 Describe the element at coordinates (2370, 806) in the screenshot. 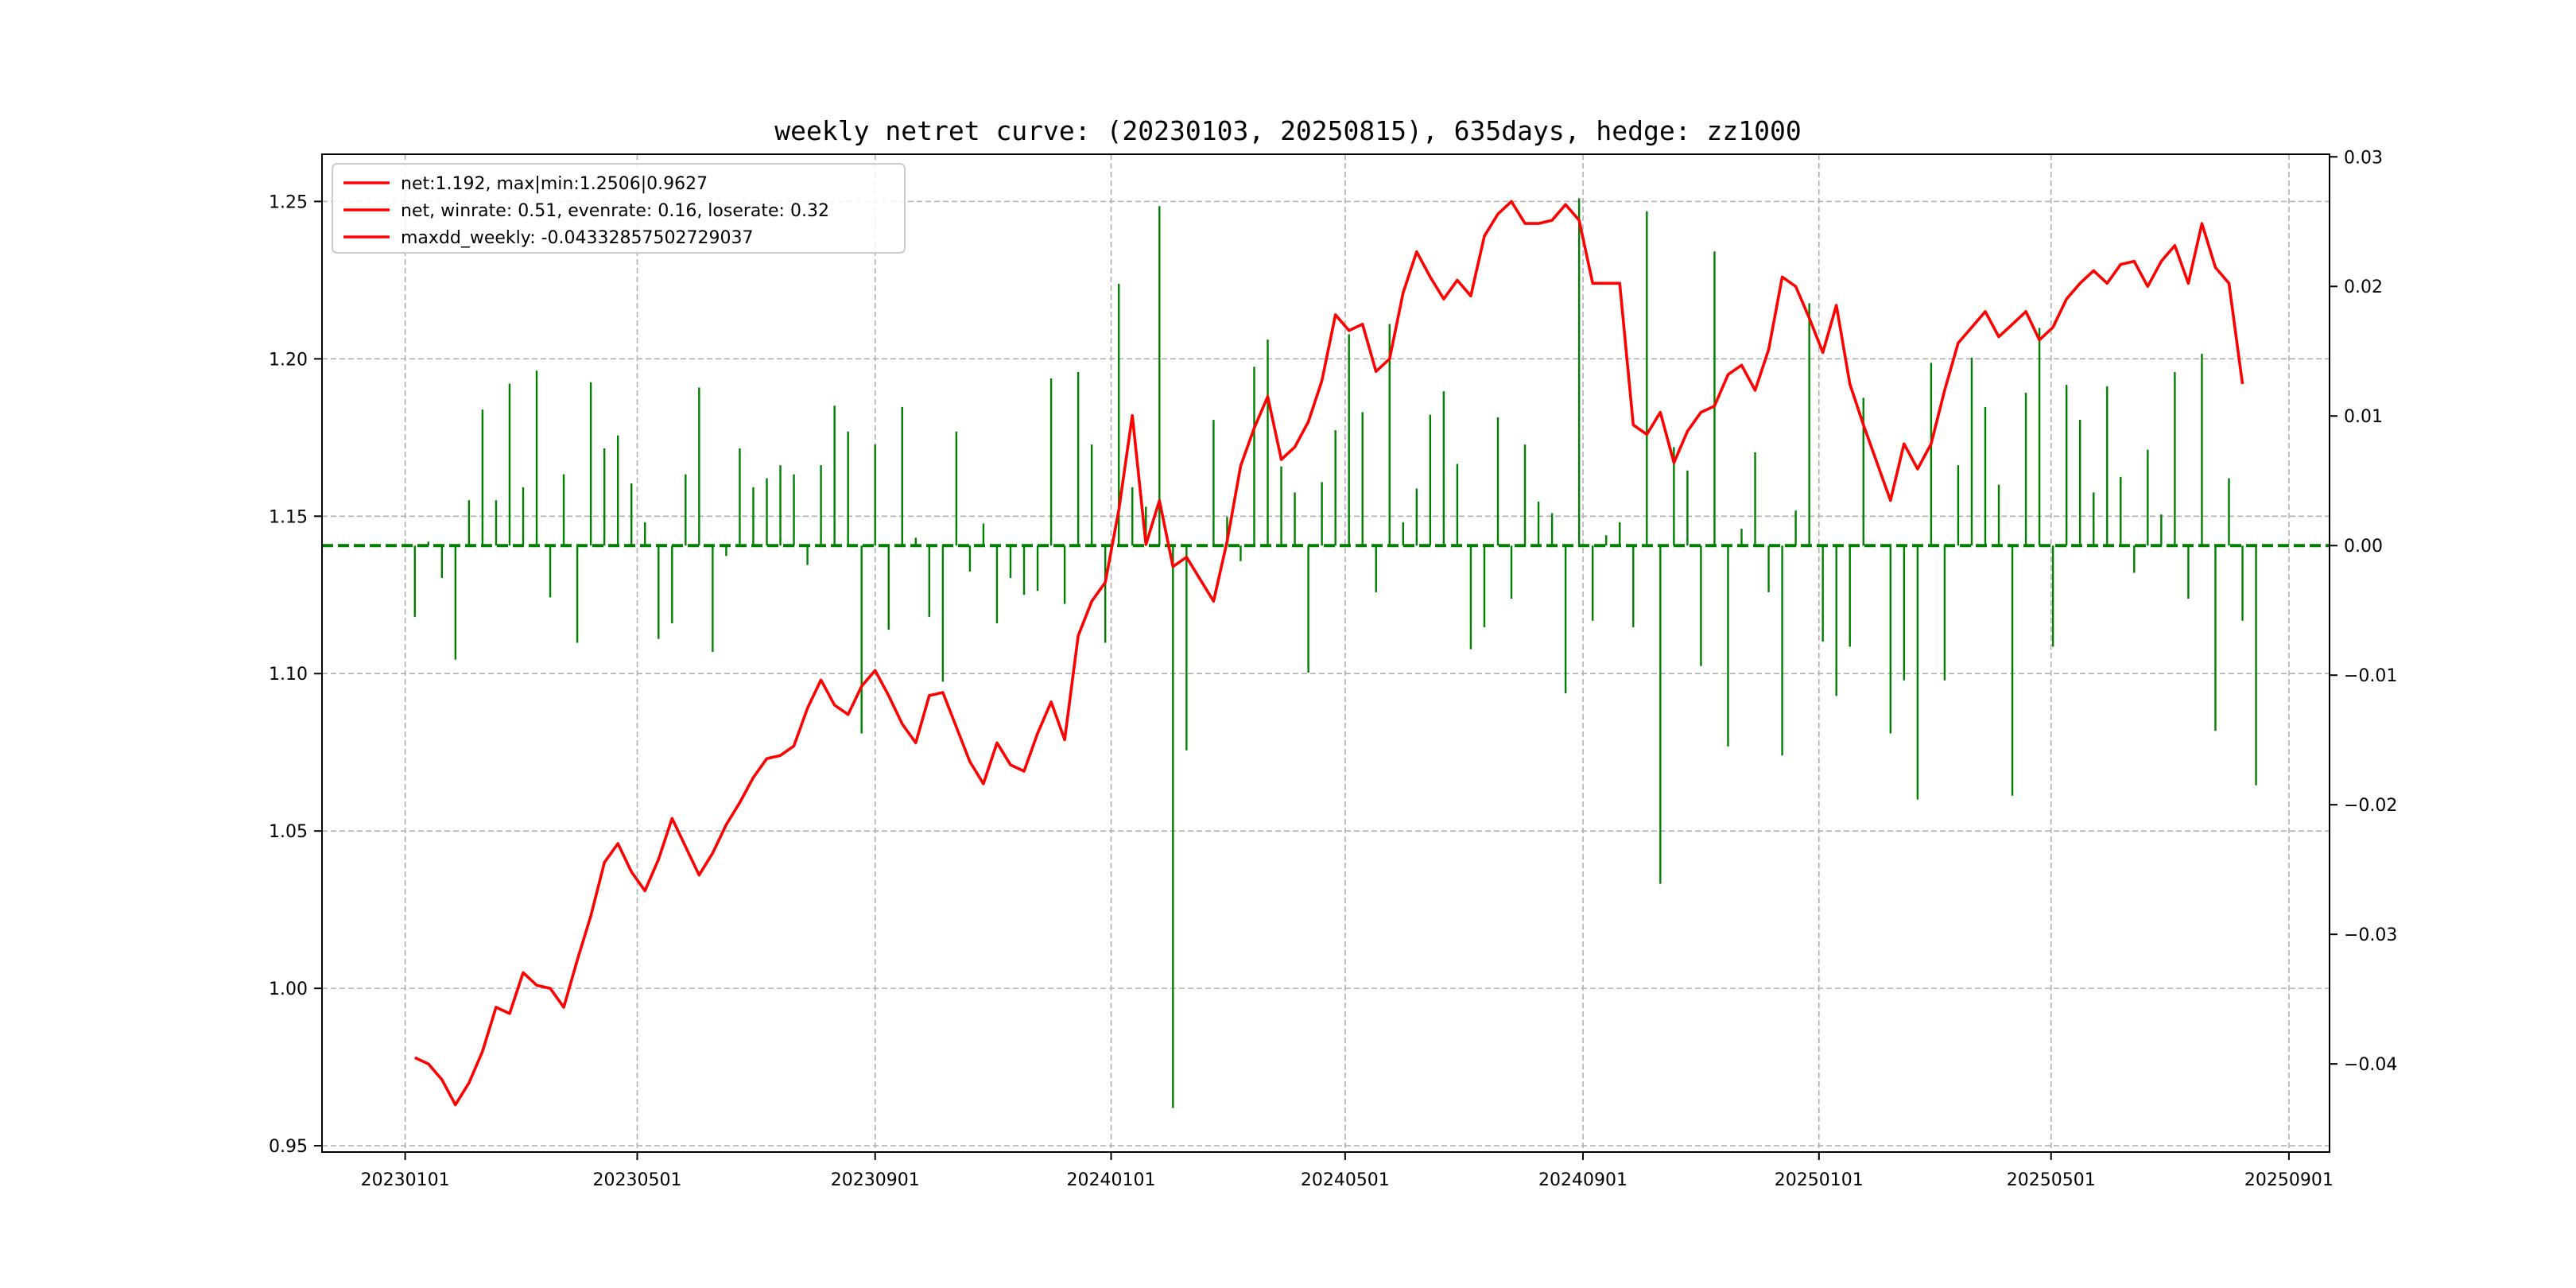

I see `y-right-tick-label: −0.02` at that location.